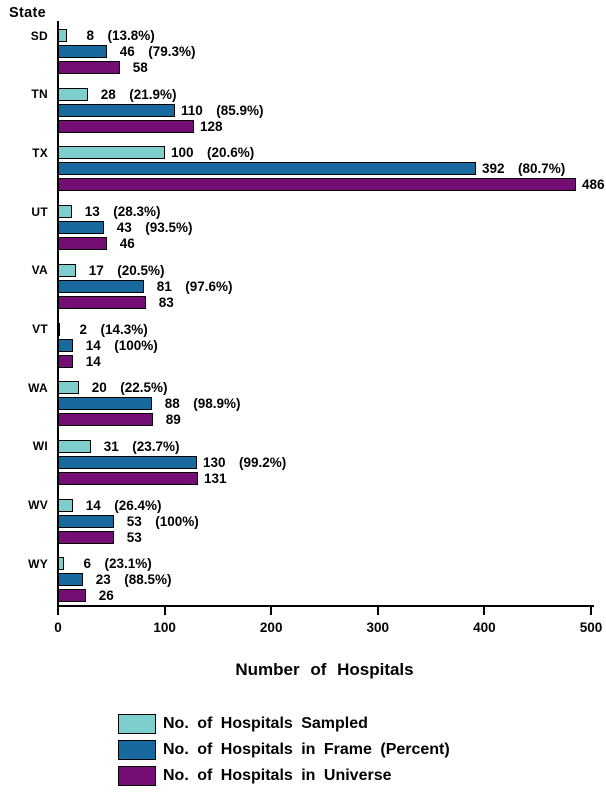 Image resolution: width=606 pixels, height=808 pixels. I want to click on bar-value-label: 130 (99.2%), so click(245, 462).